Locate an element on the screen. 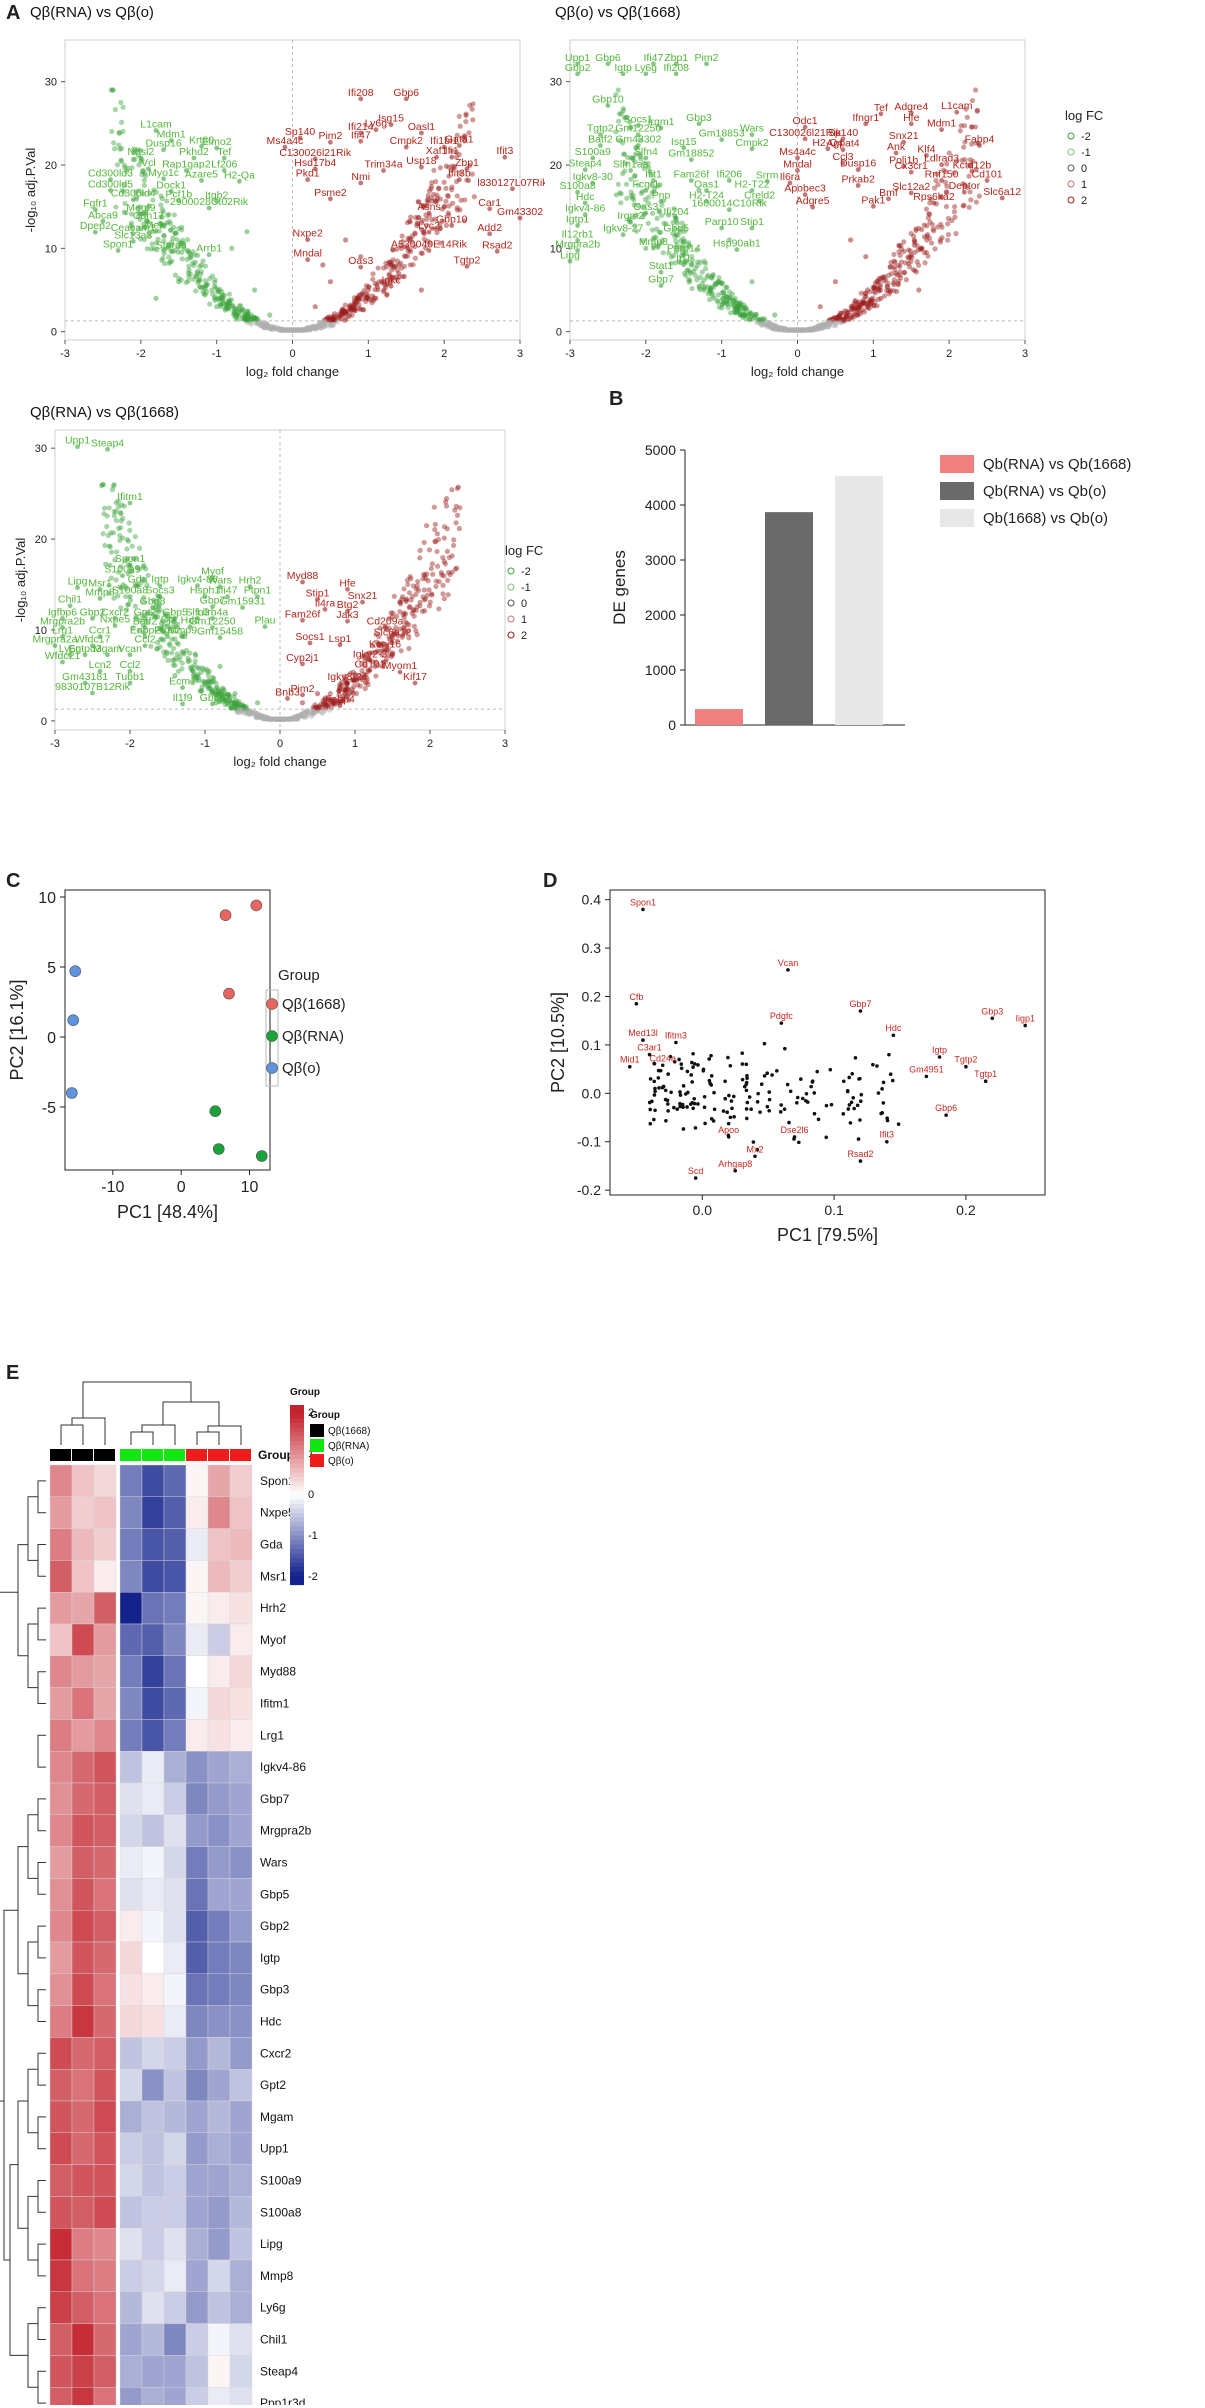  gene-label: Ecm1 is located at coordinates (182, 682).